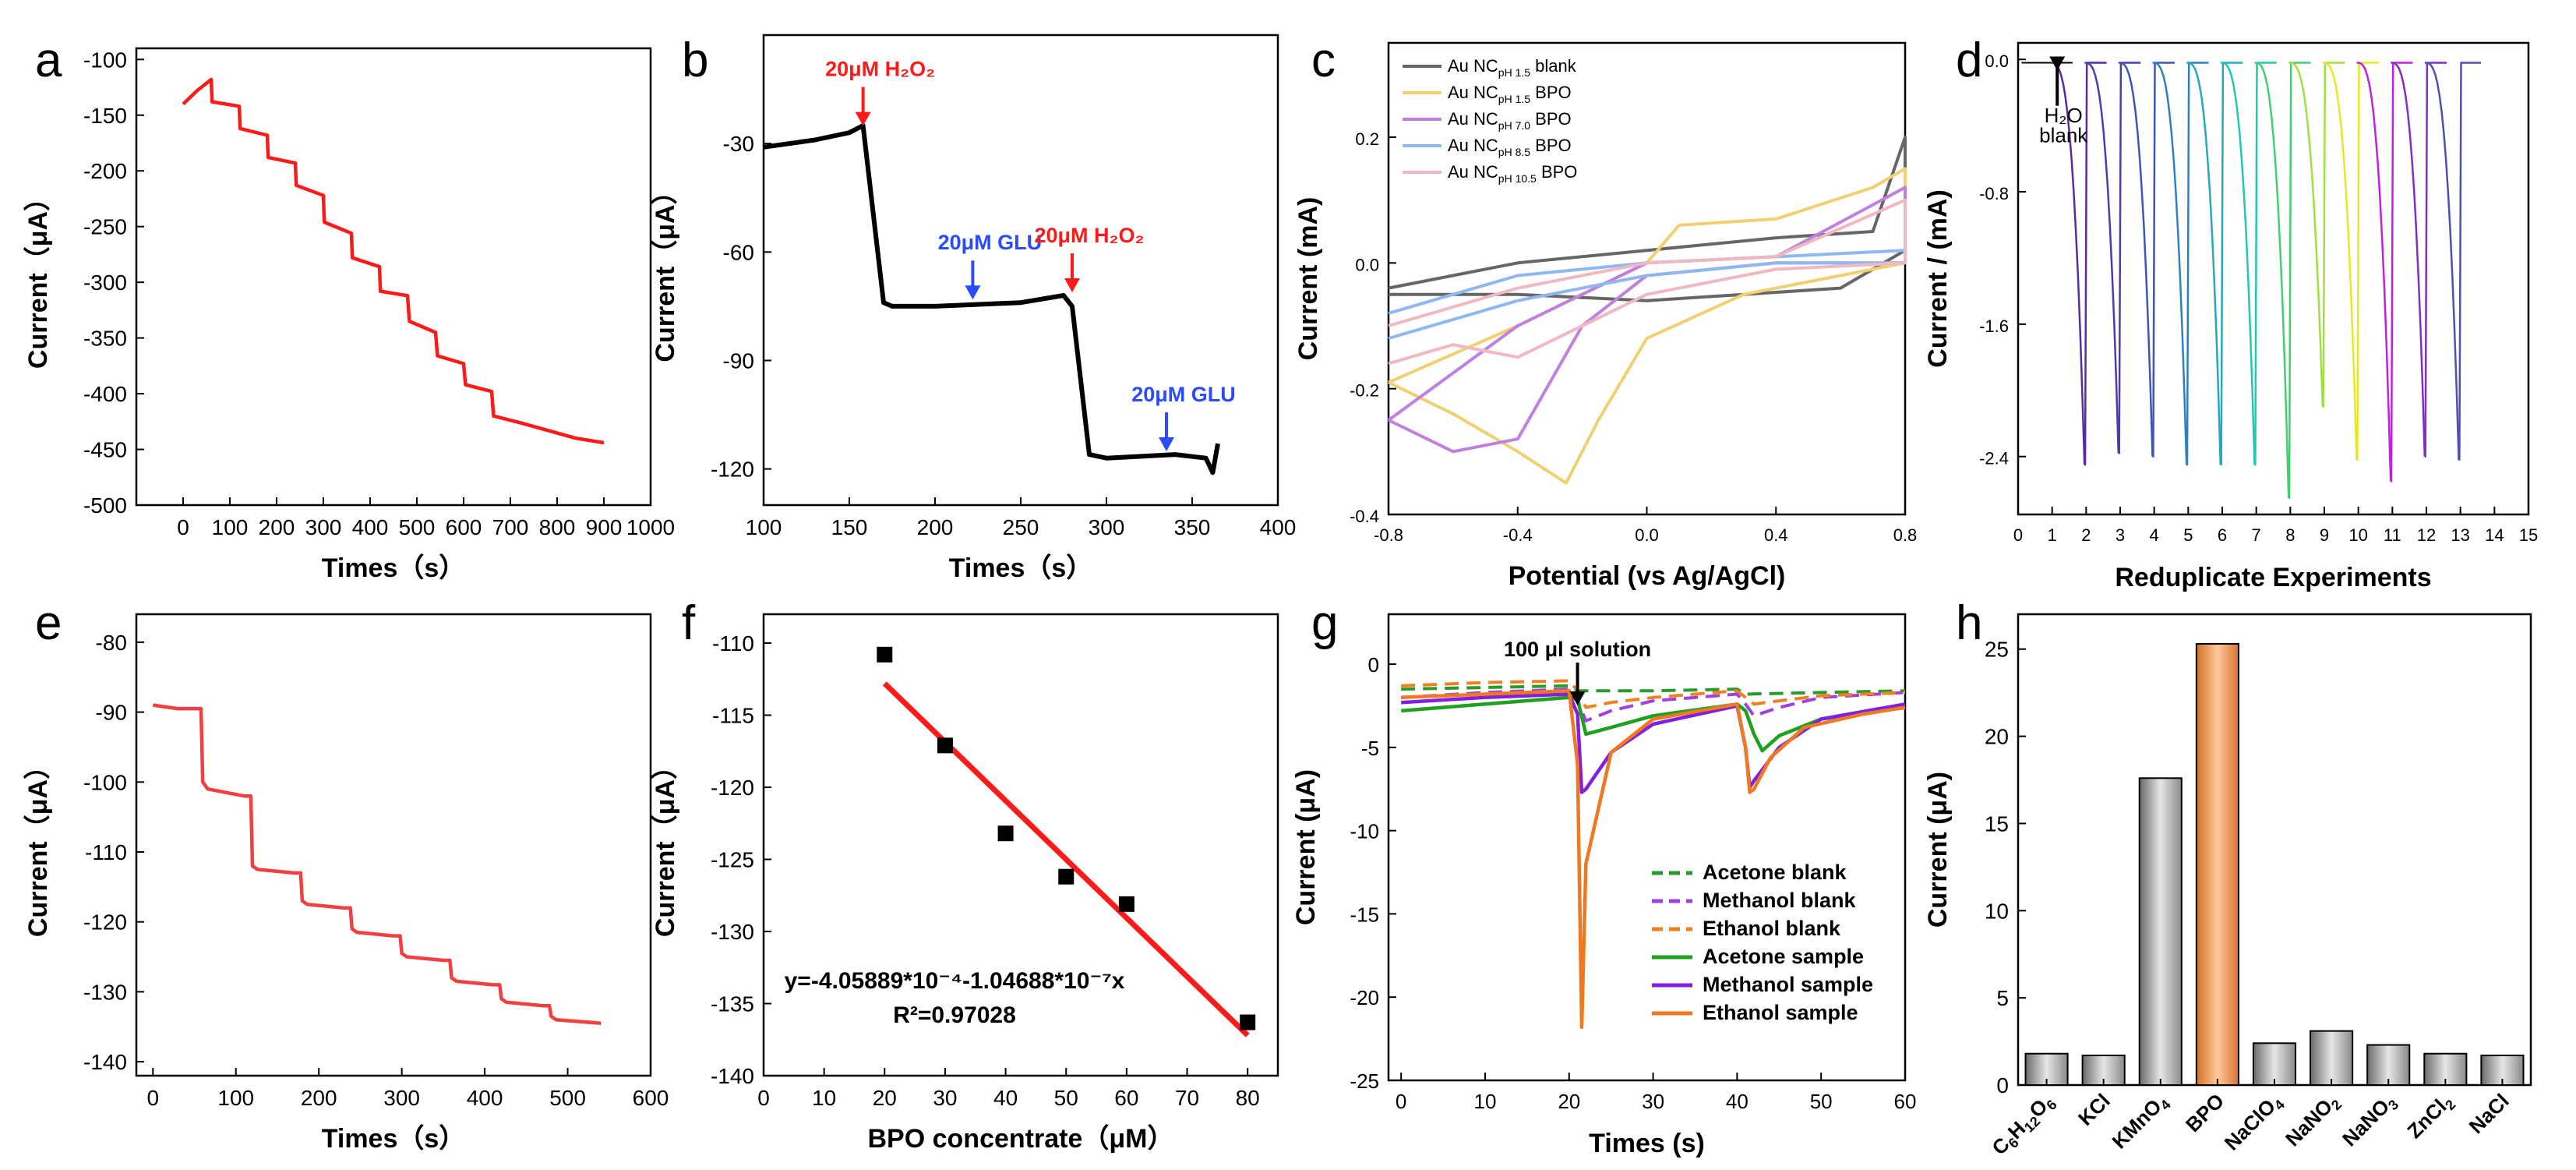 The width and height of the screenshot is (2576, 1170). I want to click on label-base: BPO, so click(2204, 1112).